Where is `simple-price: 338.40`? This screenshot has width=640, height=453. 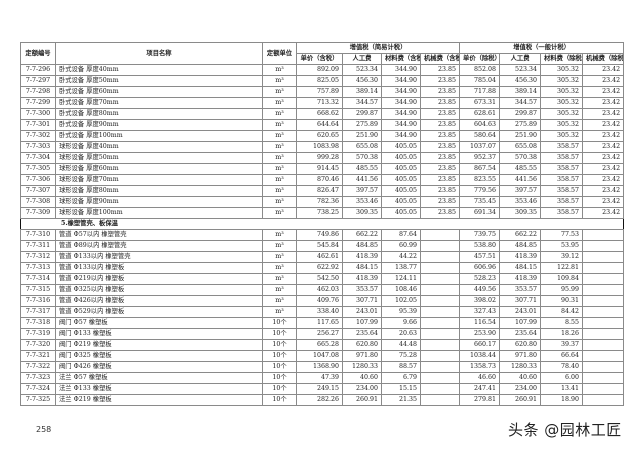 simple-price: 338.40 is located at coordinates (319, 312).